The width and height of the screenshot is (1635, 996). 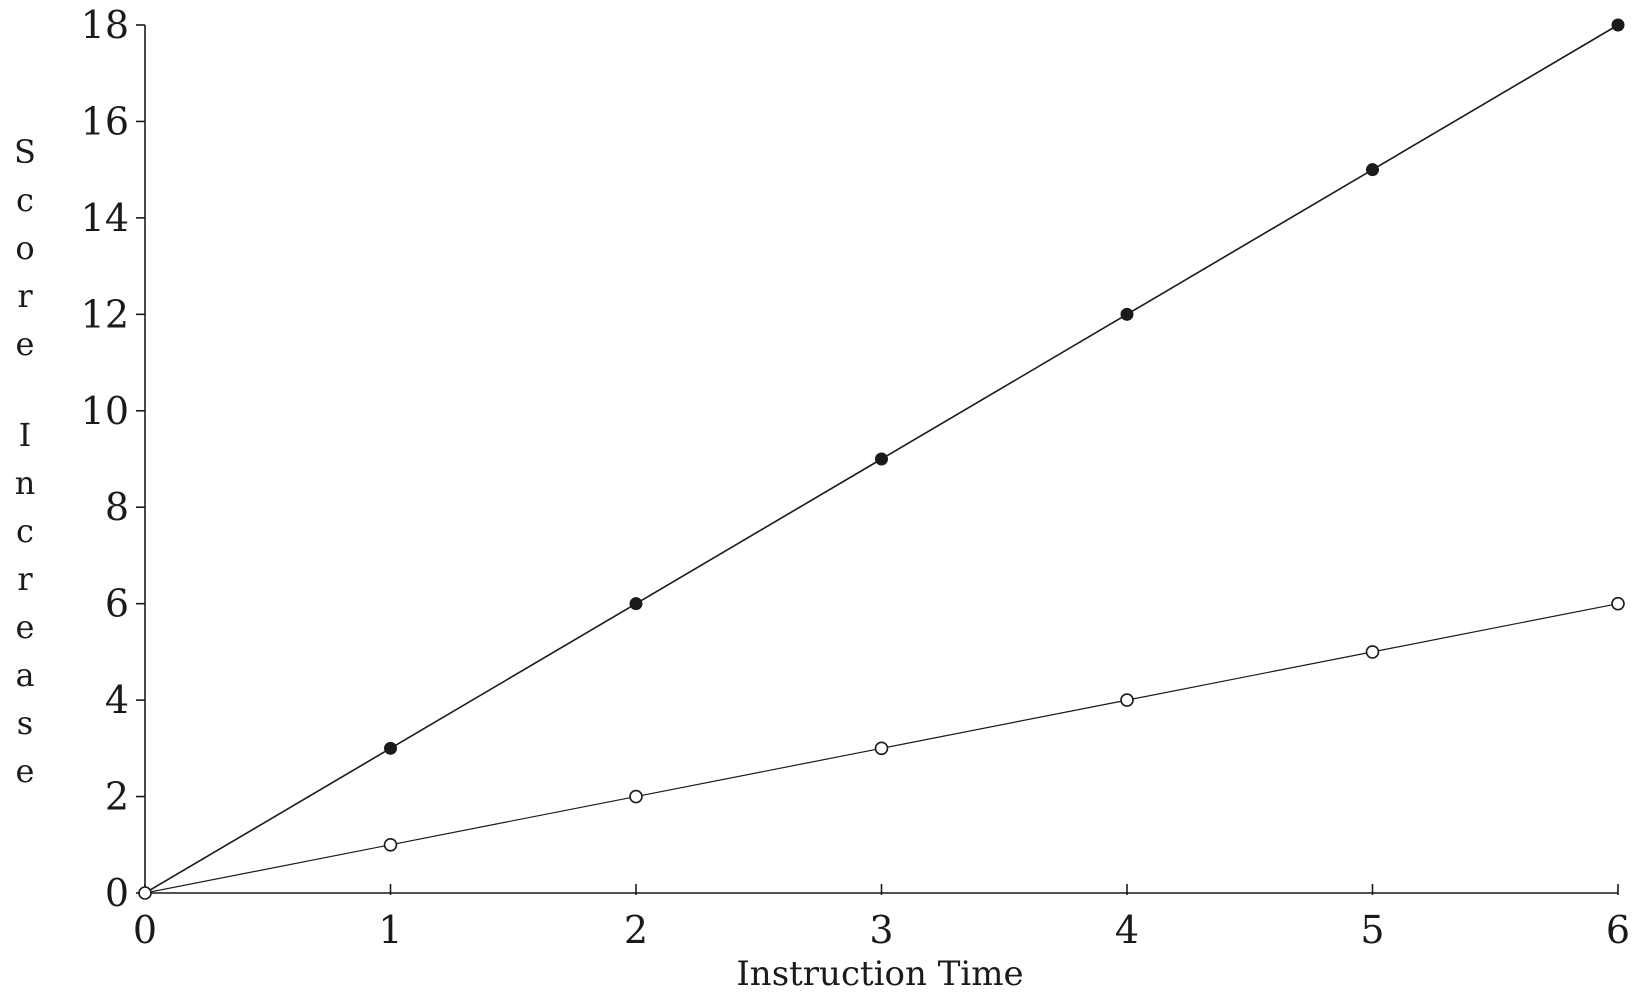 I want to click on x-tick-label: 5, so click(x=1372, y=930).